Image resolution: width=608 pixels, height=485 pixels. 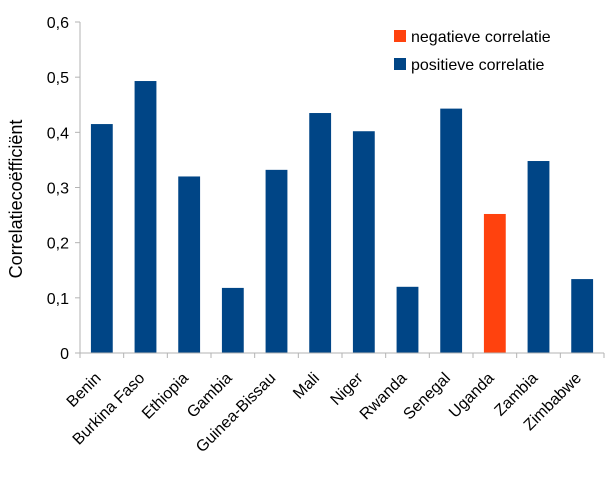 What do you see at coordinates (16, 199) in the screenshot?
I see `y-axis-title: Correlatiecoëfficiënt` at bounding box center [16, 199].